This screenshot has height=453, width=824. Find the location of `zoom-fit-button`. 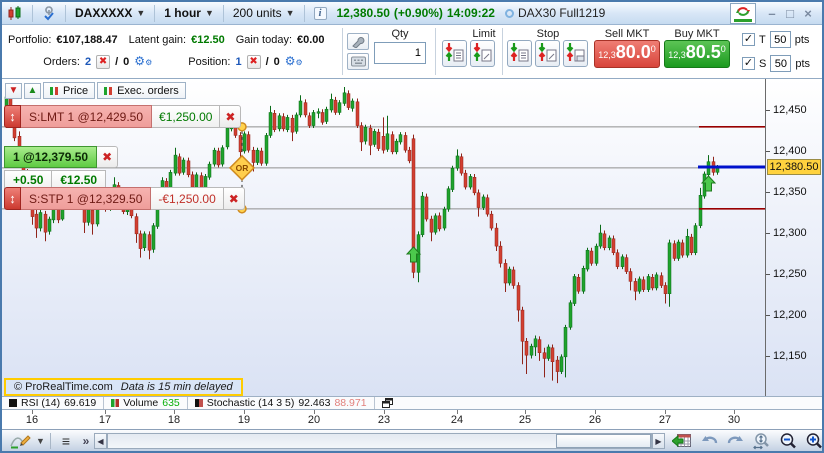

zoom-fit-button is located at coordinates (762, 441).